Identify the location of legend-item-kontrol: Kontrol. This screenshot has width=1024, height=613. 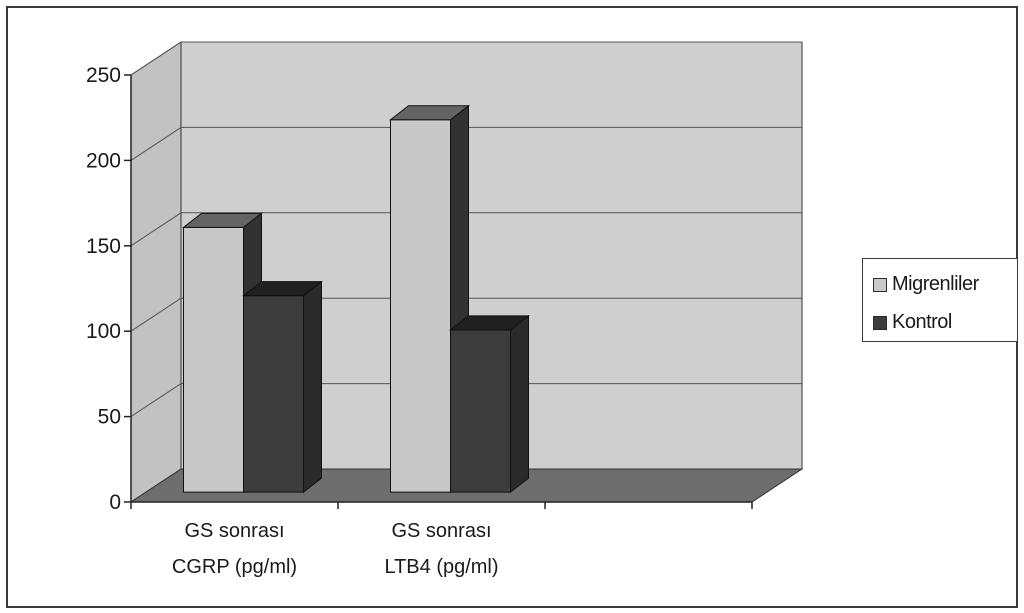
(912, 322).